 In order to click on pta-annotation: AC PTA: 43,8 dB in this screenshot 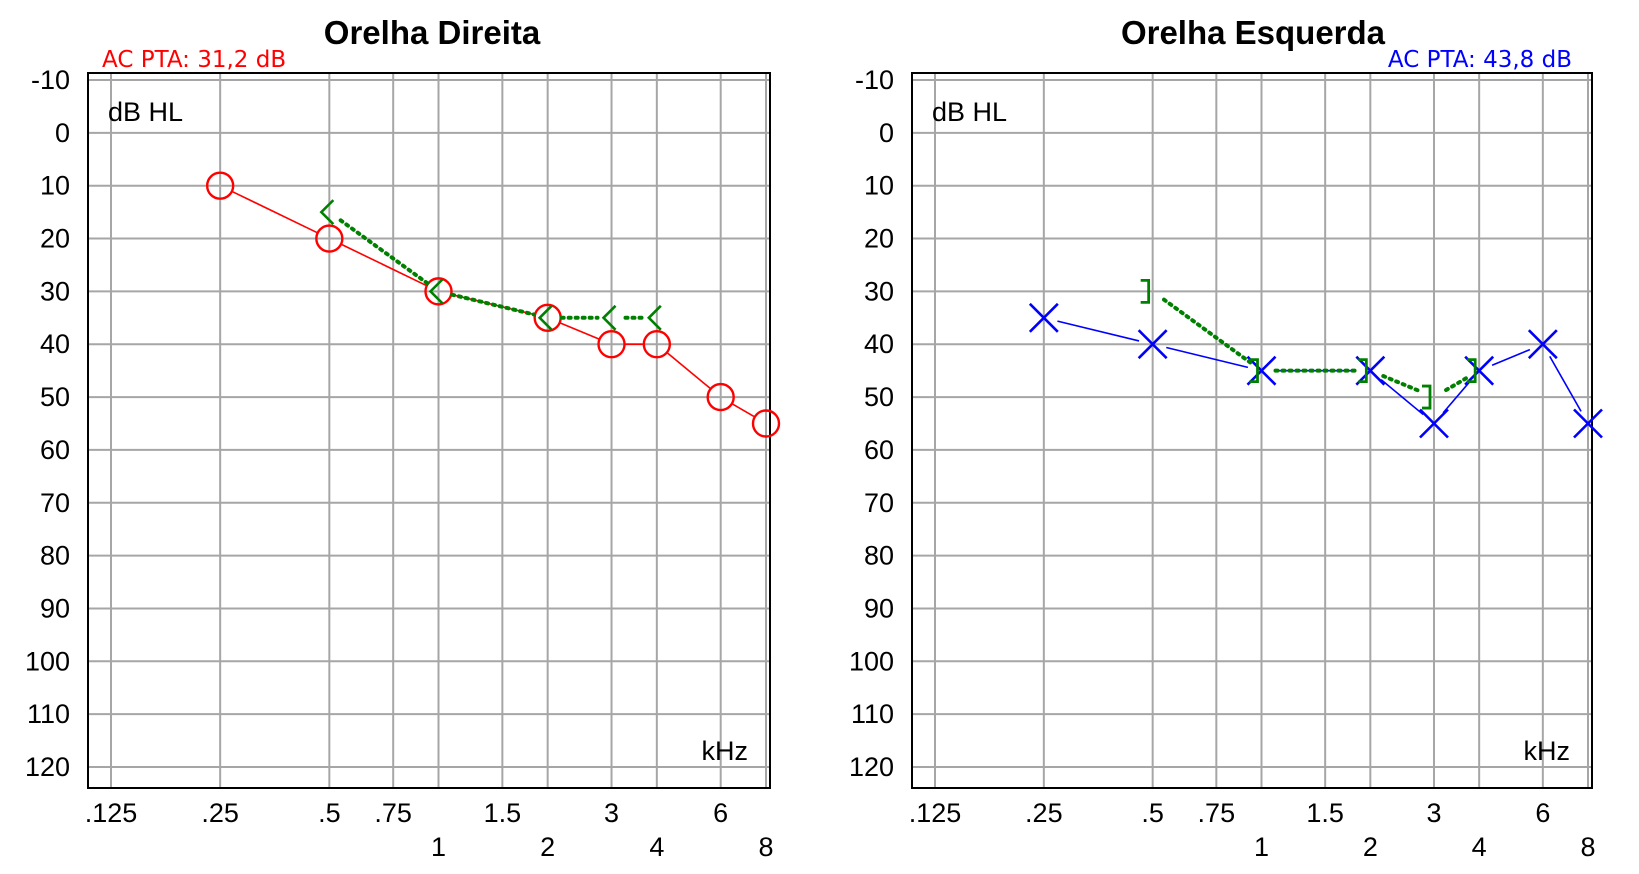, I will do `click(1480, 60)`.